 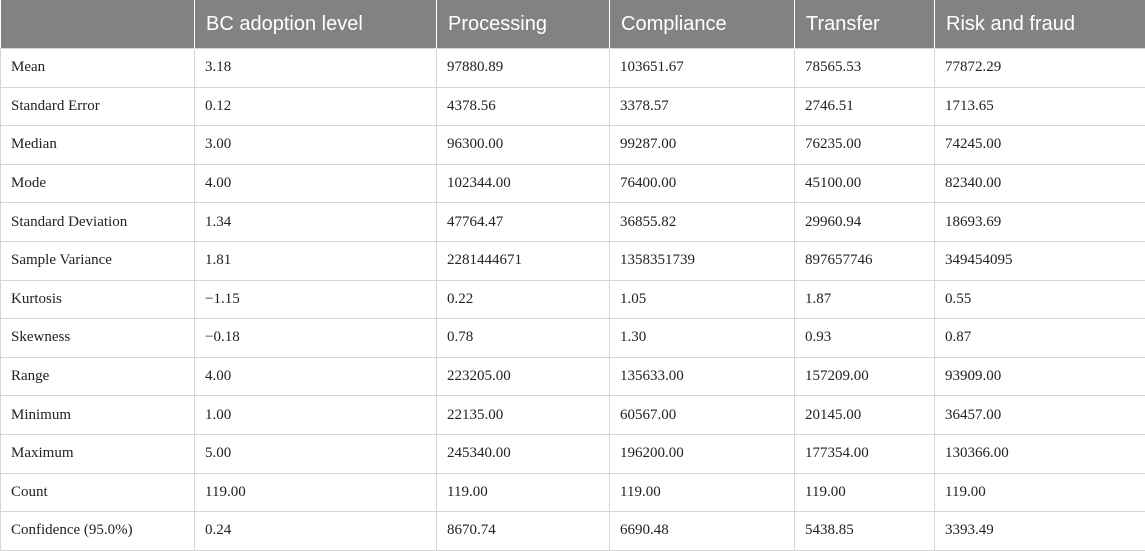 I want to click on row-label: Skewness, so click(x=98, y=338).